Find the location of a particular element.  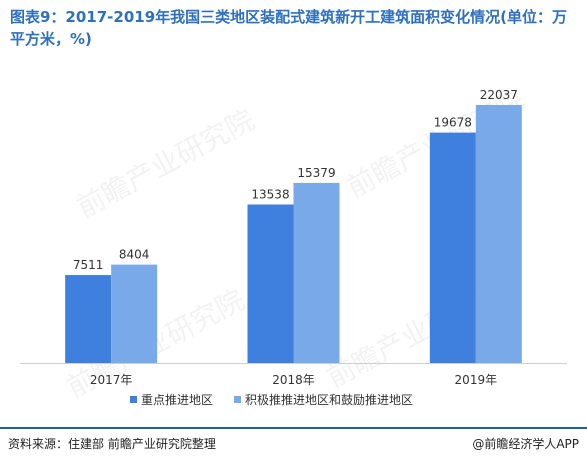

x-tick-label: 2018年 is located at coordinates (293, 380).